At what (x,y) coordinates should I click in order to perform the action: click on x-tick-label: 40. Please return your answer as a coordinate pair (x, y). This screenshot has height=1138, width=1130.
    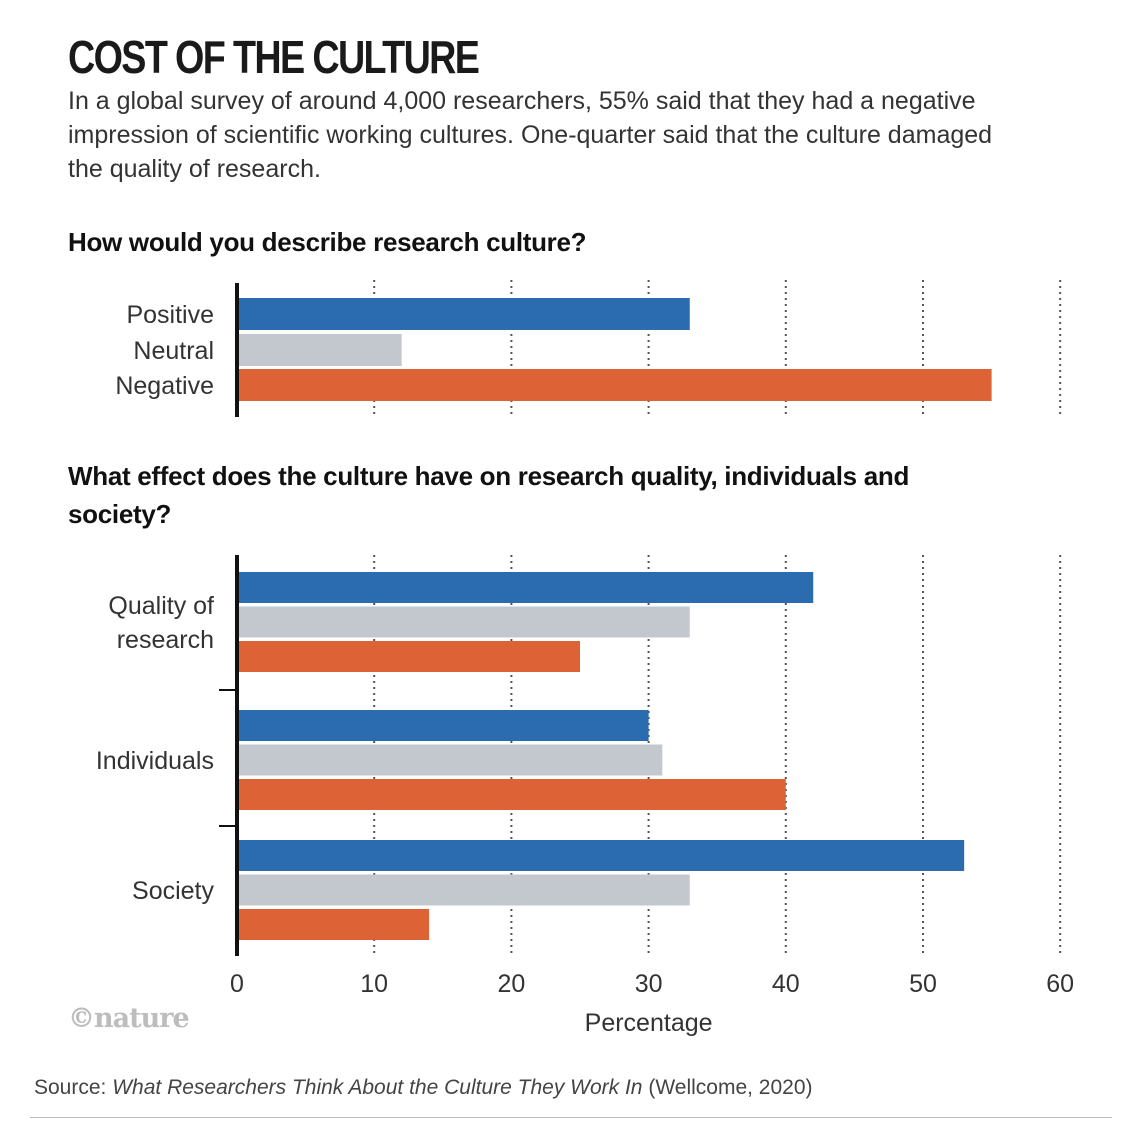
    Looking at the image, I should click on (786, 984).